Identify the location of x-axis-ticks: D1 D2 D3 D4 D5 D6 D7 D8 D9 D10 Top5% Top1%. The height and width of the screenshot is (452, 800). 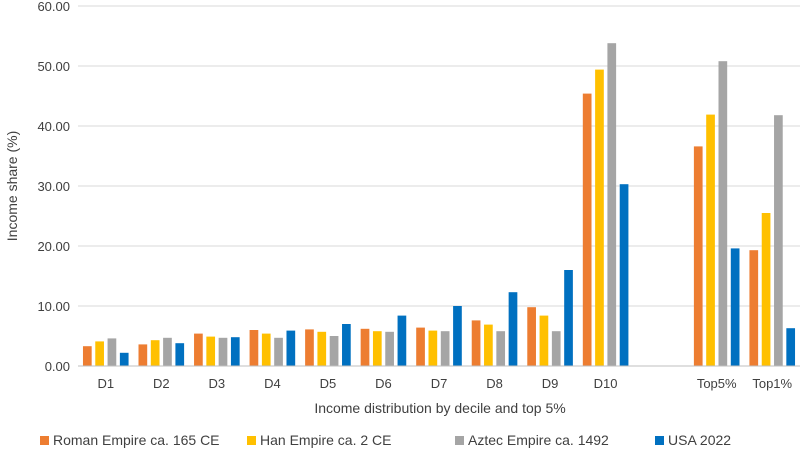
(444, 383).